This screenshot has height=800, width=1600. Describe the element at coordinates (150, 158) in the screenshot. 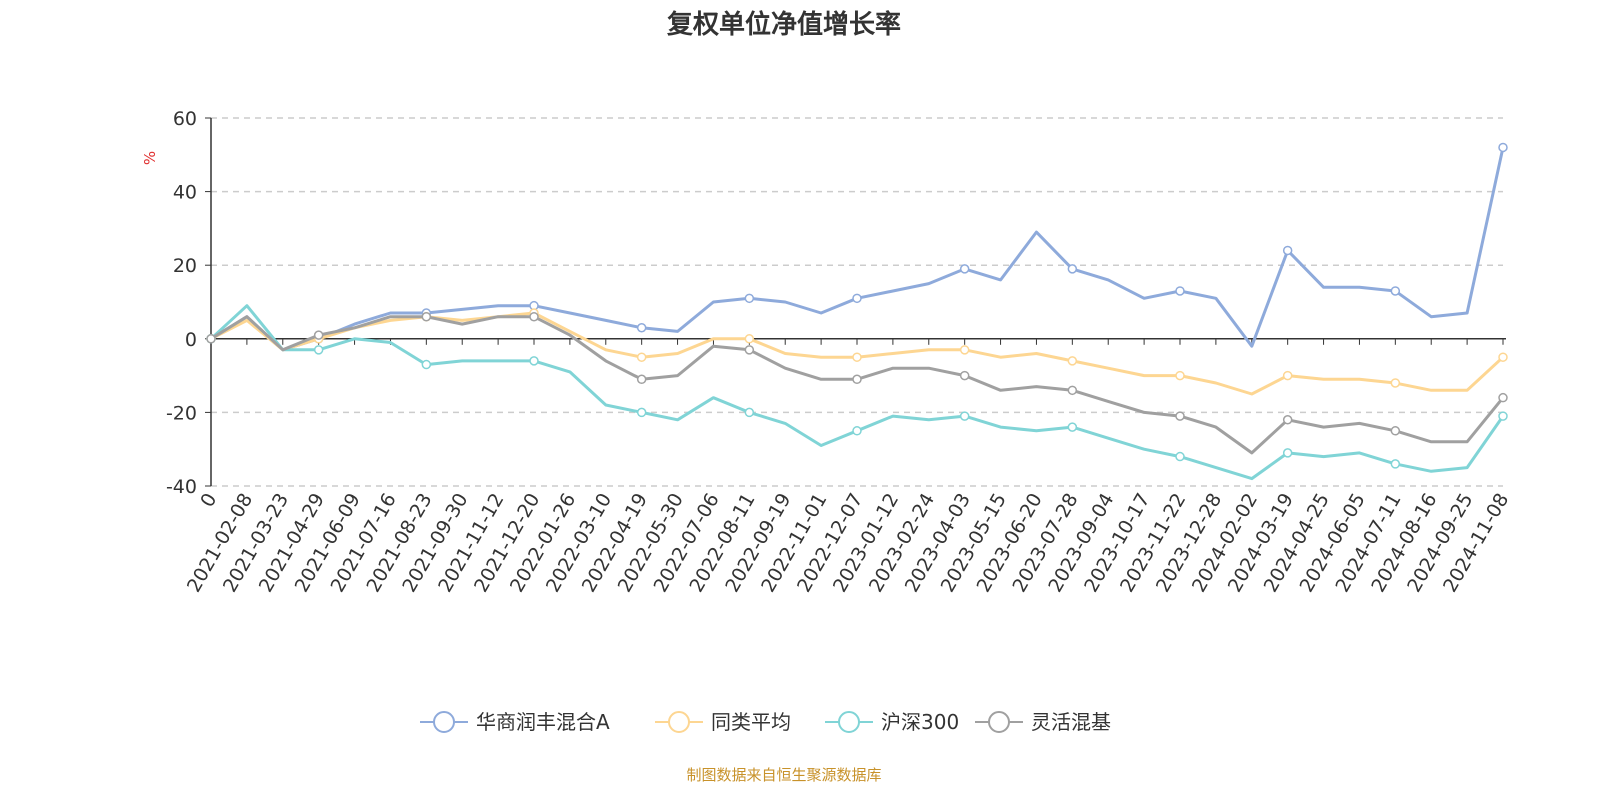

I see `y-axis-unit: %` at that location.